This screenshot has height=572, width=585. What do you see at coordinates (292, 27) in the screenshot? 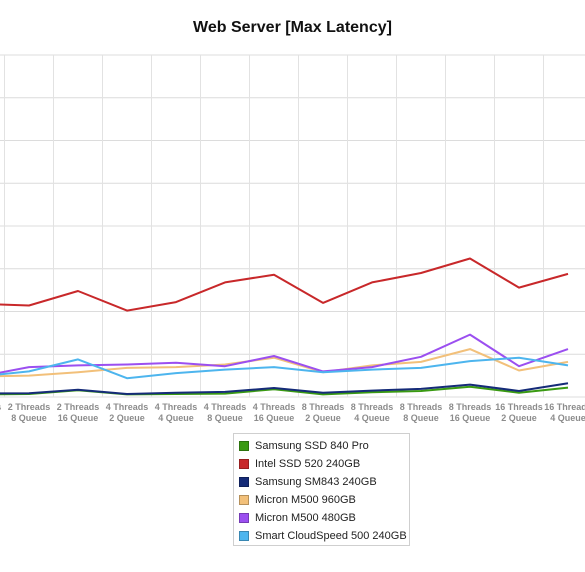
I see `chart-title: Web Server [Max Latency]` at bounding box center [292, 27].